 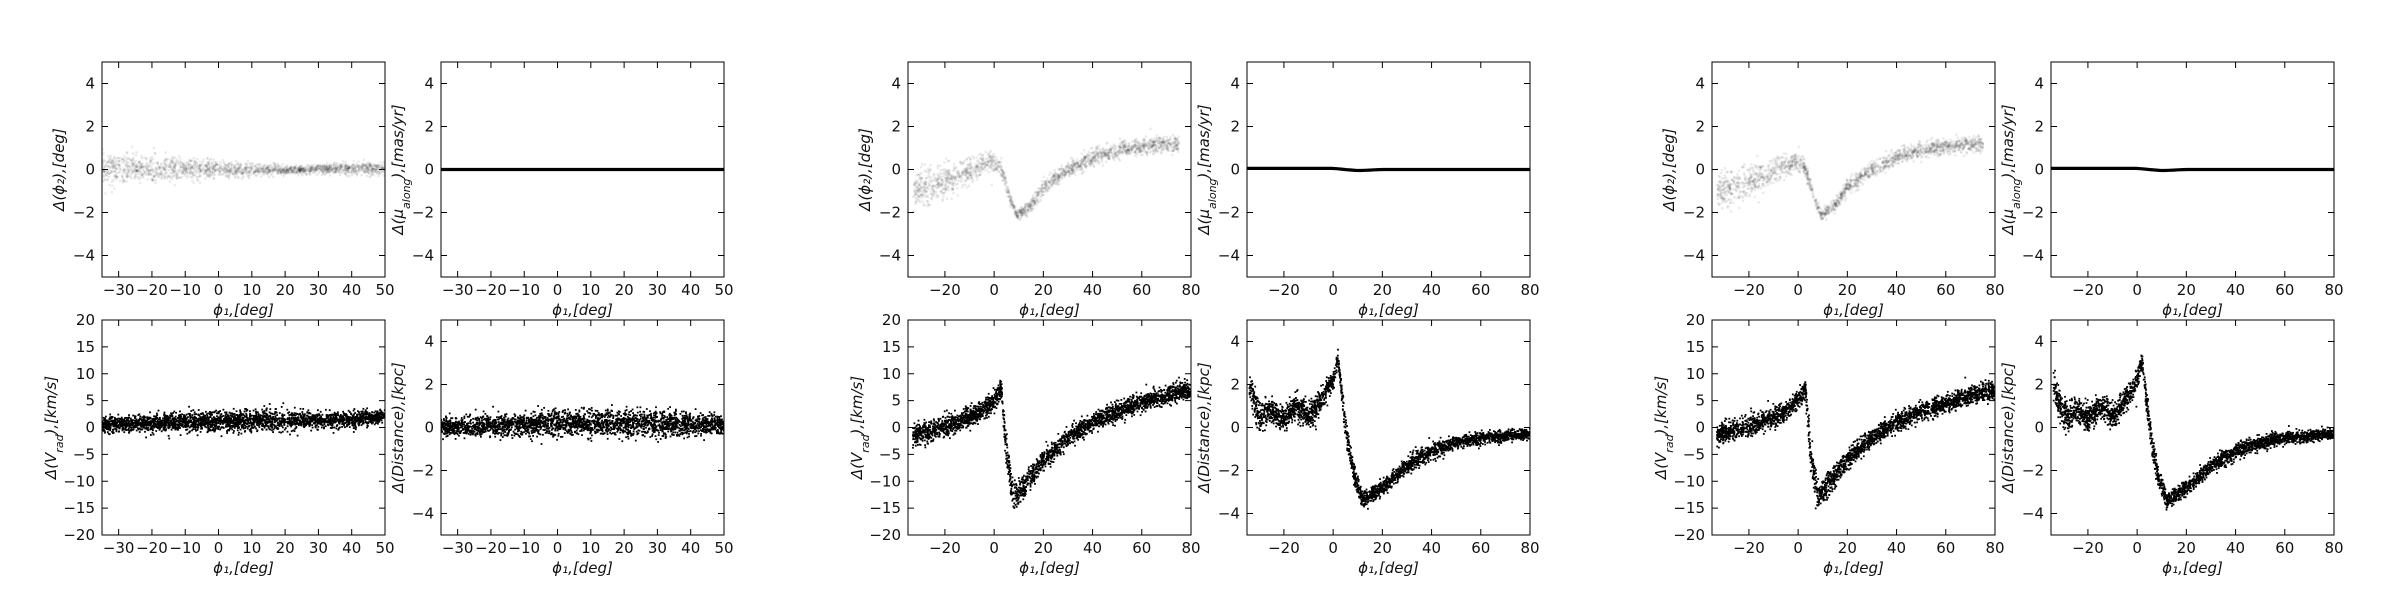 What do you see at coordinates (54, 428) in the screenshot?
I see `y-axis-label: Δ(Vrad),[km/s]` at bounding box center [54, 428].